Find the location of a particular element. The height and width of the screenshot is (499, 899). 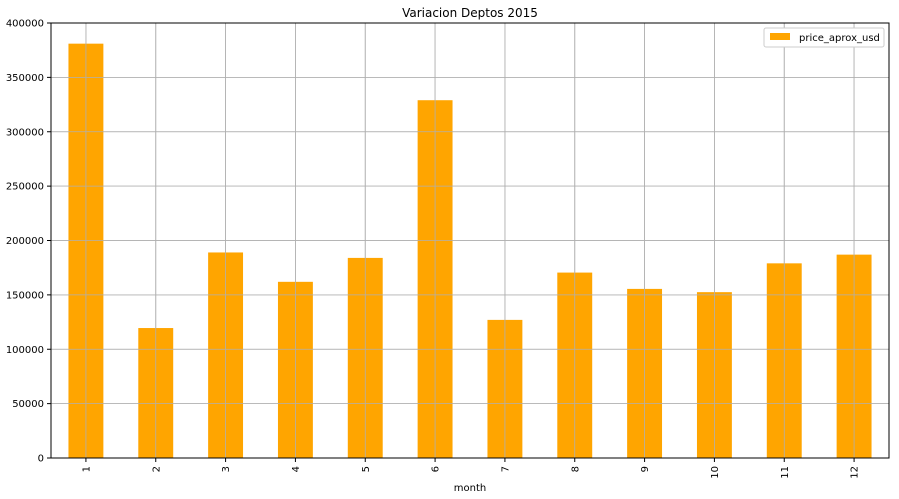

y-tick-label: 300000 is located at coordinates (25, 132).